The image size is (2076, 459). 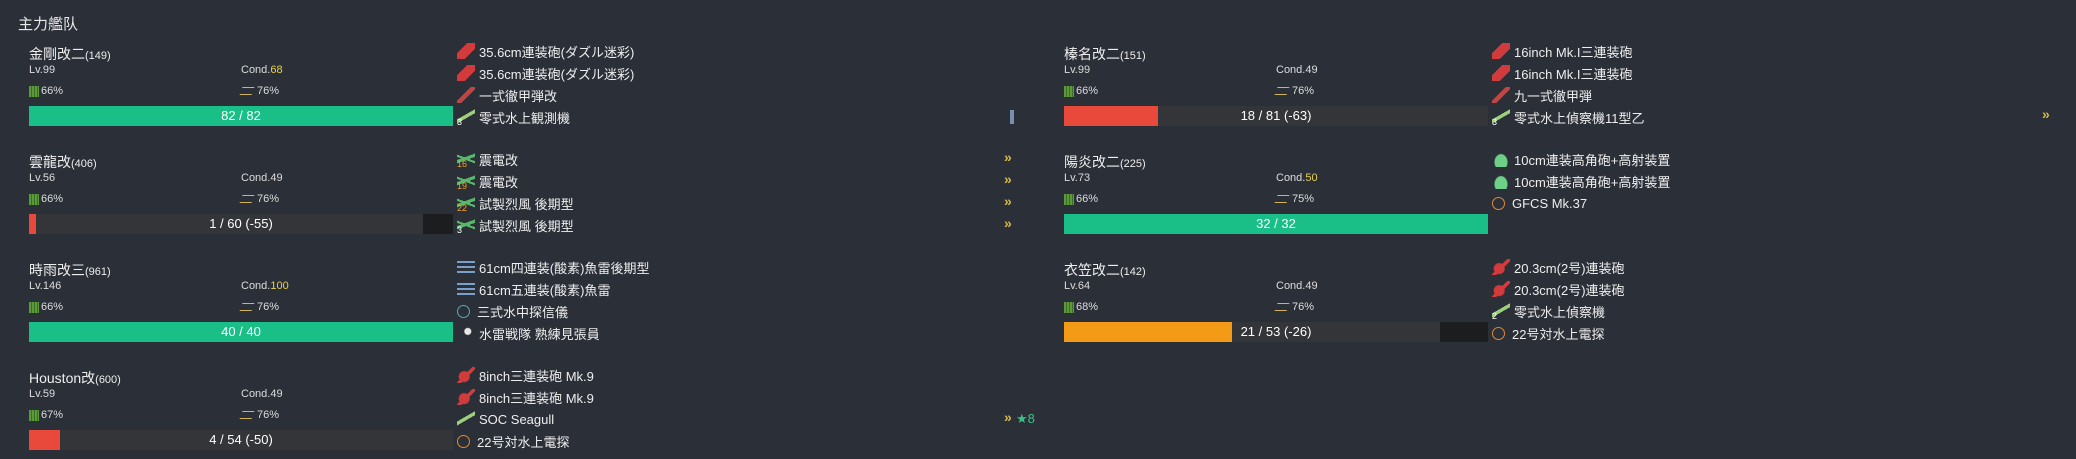 What do you see at coordinates (488, 182) in the screenshot?
I see `equip-item: 19 震電改` at bounding box center [488, 182].